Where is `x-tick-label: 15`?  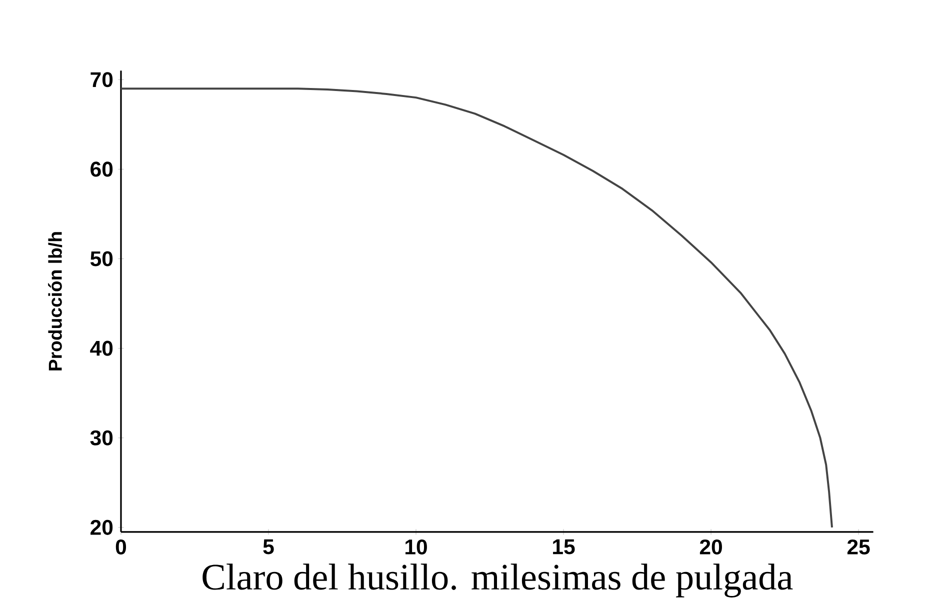 x-tick-label: 15 is located at coordinates (564, 546).